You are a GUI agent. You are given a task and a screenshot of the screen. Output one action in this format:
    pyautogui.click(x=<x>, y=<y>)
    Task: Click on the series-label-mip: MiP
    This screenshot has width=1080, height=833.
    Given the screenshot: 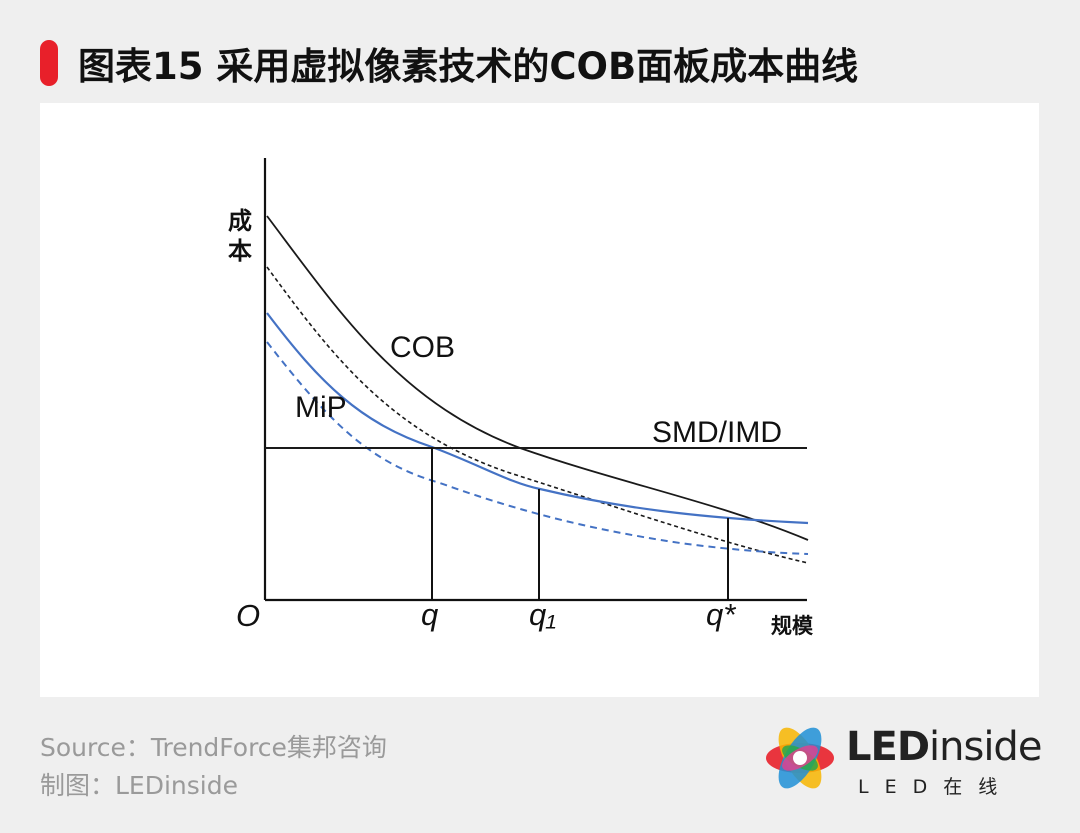 What is the action you would take?
    pyautogui.click(x=321, y=407)
    